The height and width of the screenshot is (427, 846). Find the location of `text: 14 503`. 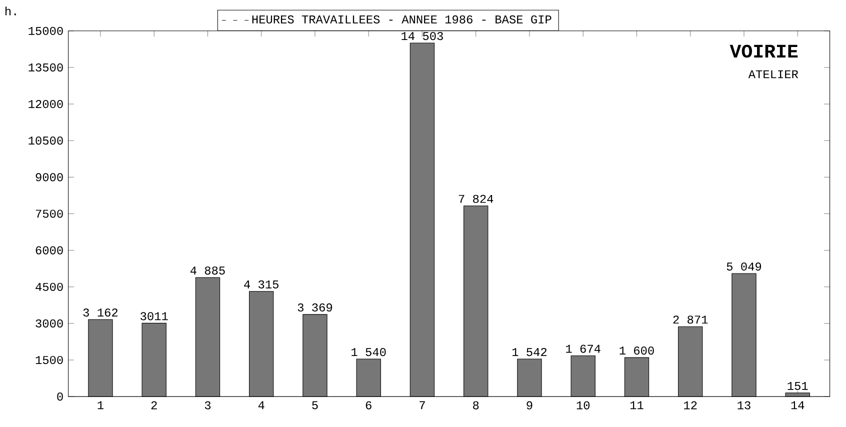

text: 14 503 is located at coordinates (422, 36).